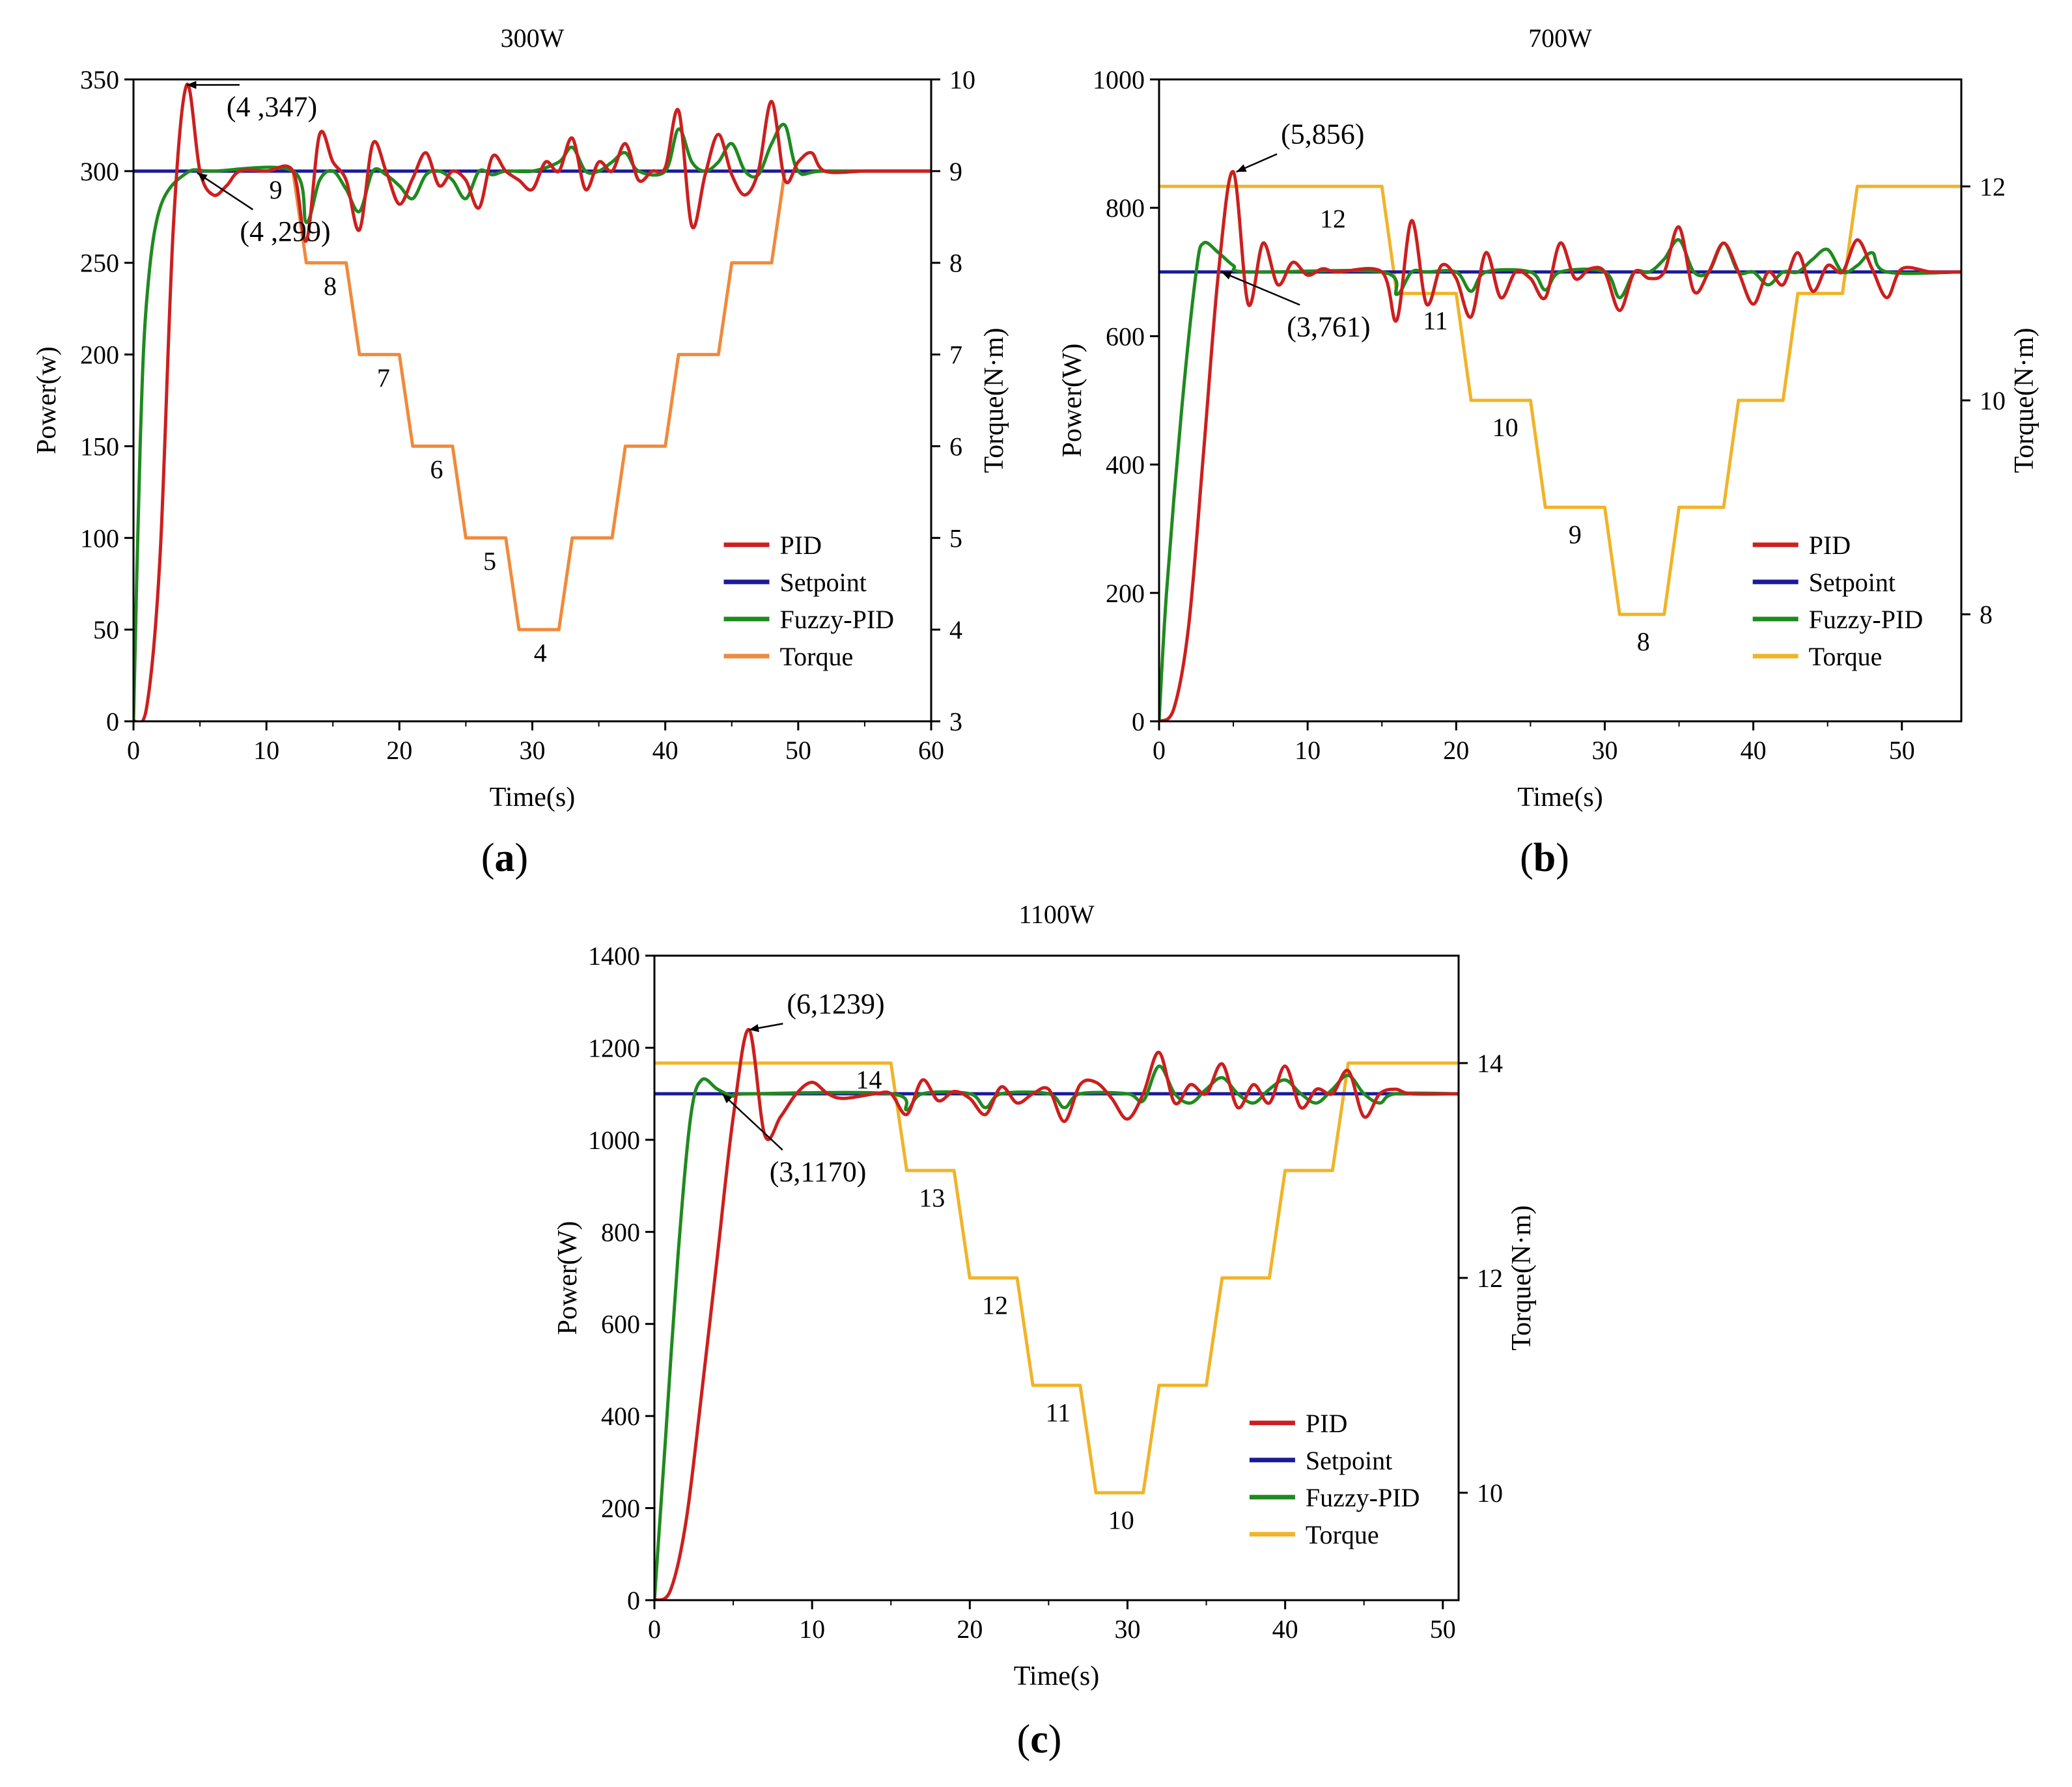 The height and width of the screenshot is (1787, 2072). What do you see at coordinates (931, 750) in the screenshot?
I see `x-tick-label: 60` at bounding box center [931, 750].